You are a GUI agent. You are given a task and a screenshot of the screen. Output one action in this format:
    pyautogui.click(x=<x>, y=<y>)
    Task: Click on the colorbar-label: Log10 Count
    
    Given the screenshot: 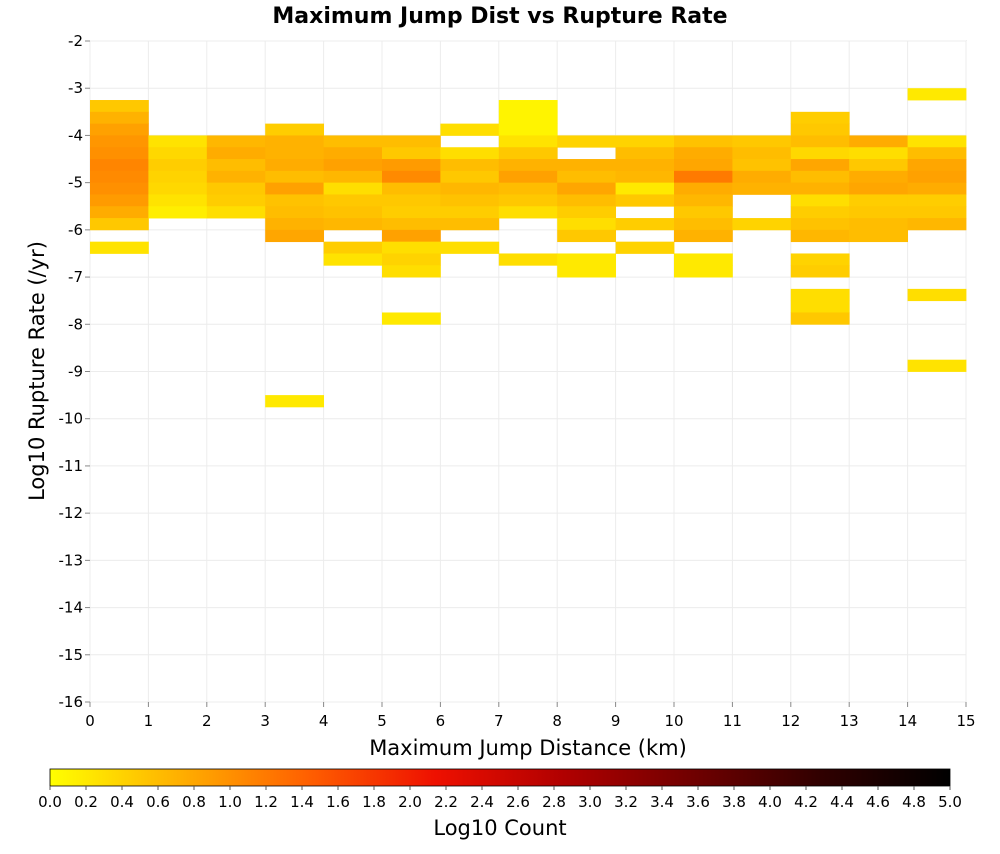 What is the action you would take?
    pyautogui.click(x=499, y=828)
    